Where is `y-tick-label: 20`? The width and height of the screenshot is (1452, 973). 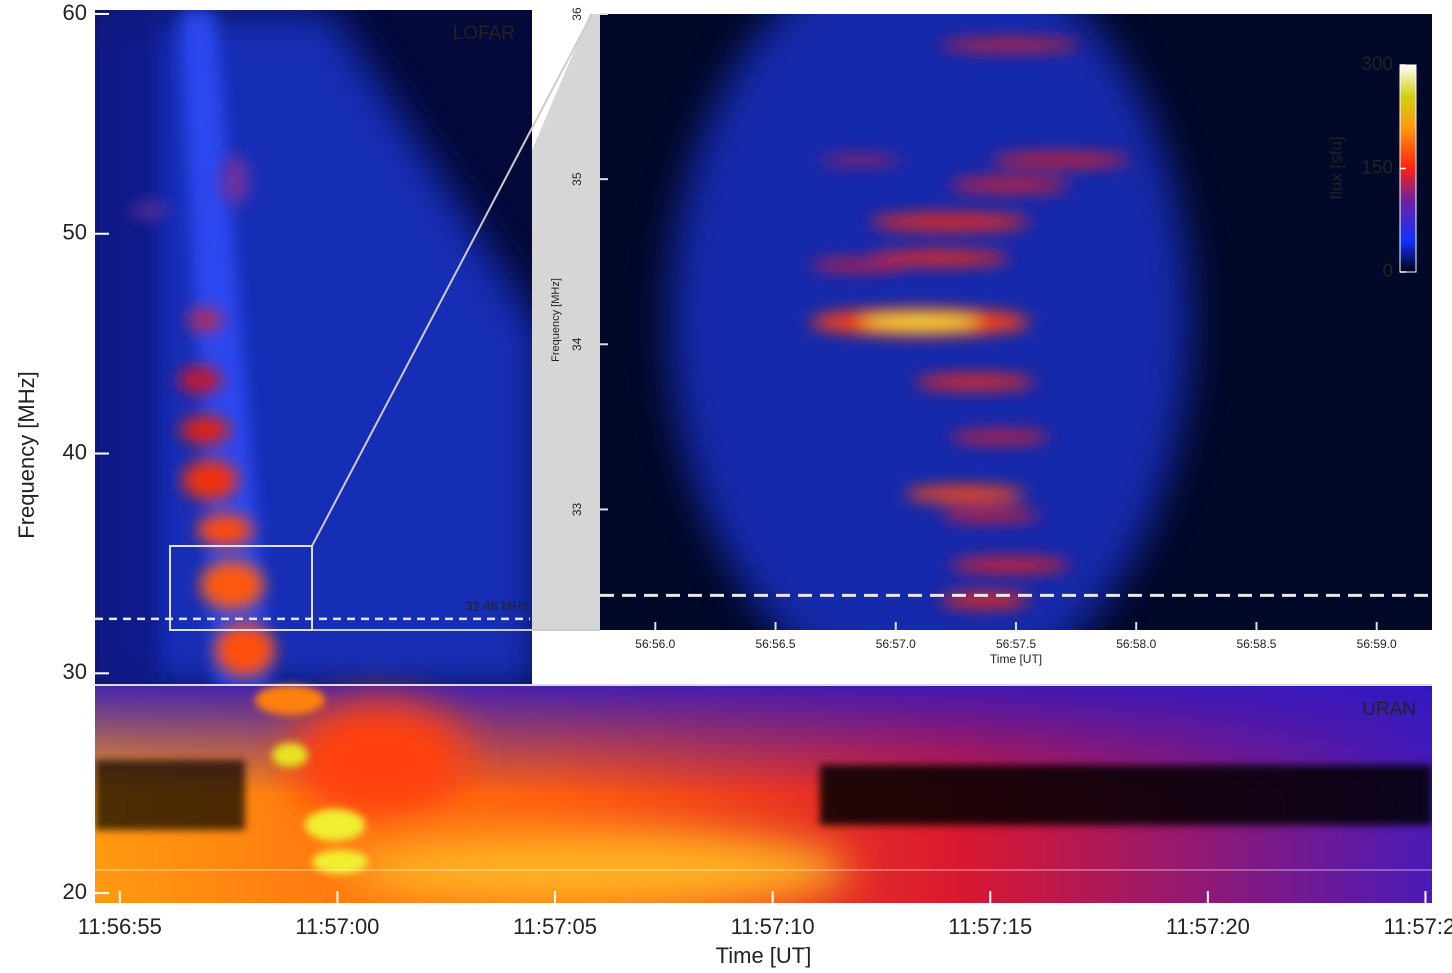 y-tick-label: 20 is located at coordinates (75, 891).